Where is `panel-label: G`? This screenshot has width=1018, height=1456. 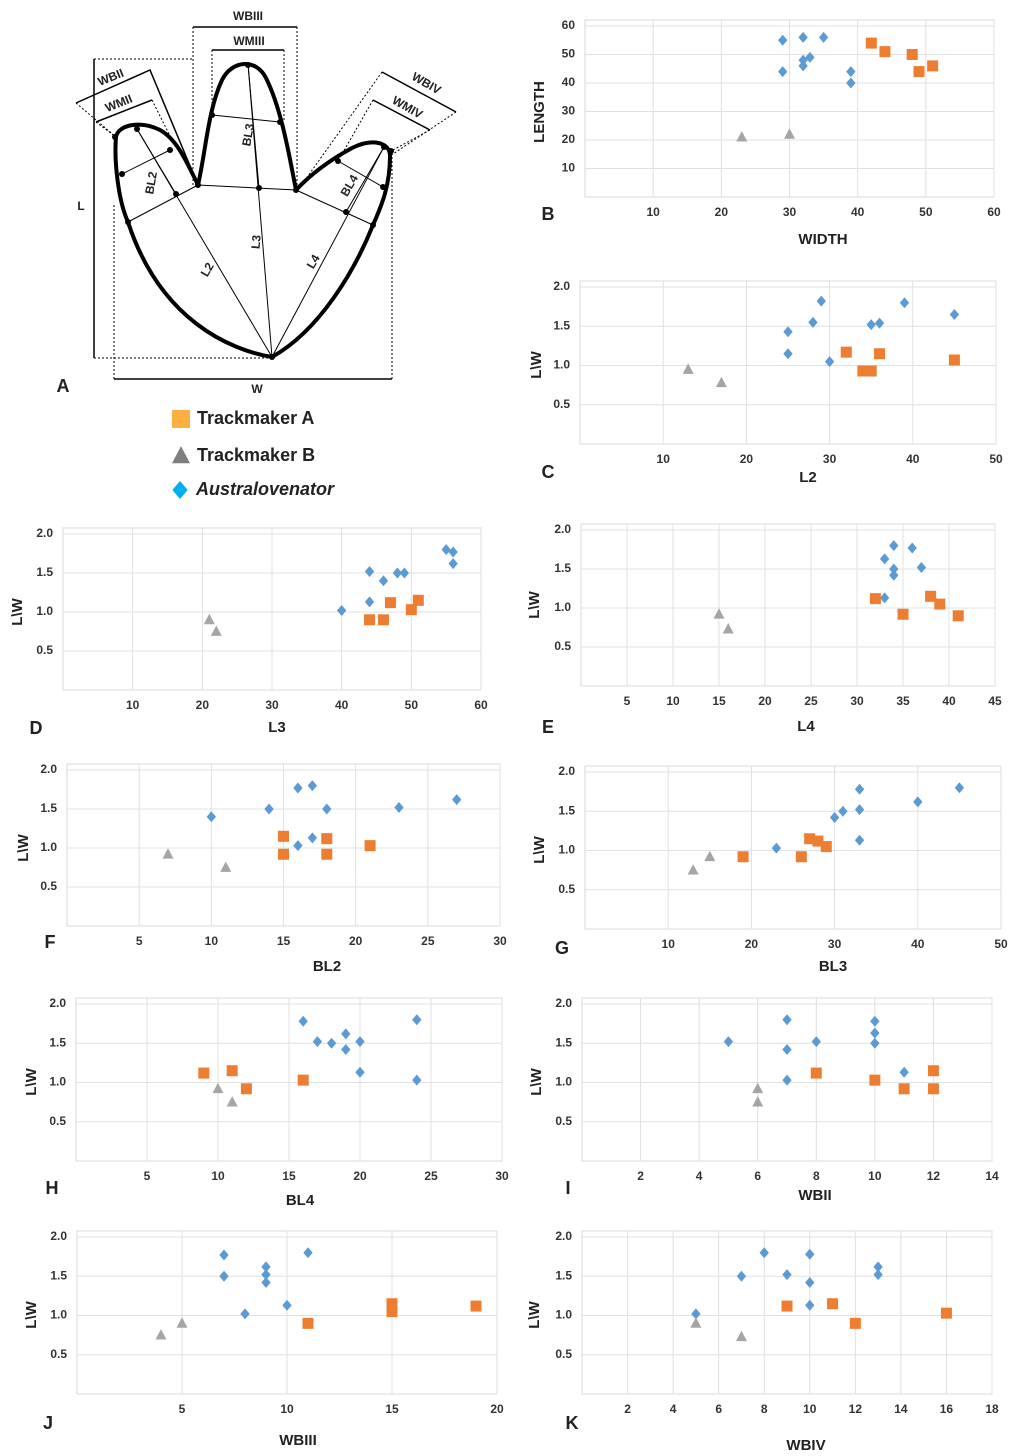 panel-label: G is located at coordinates (562, 948).